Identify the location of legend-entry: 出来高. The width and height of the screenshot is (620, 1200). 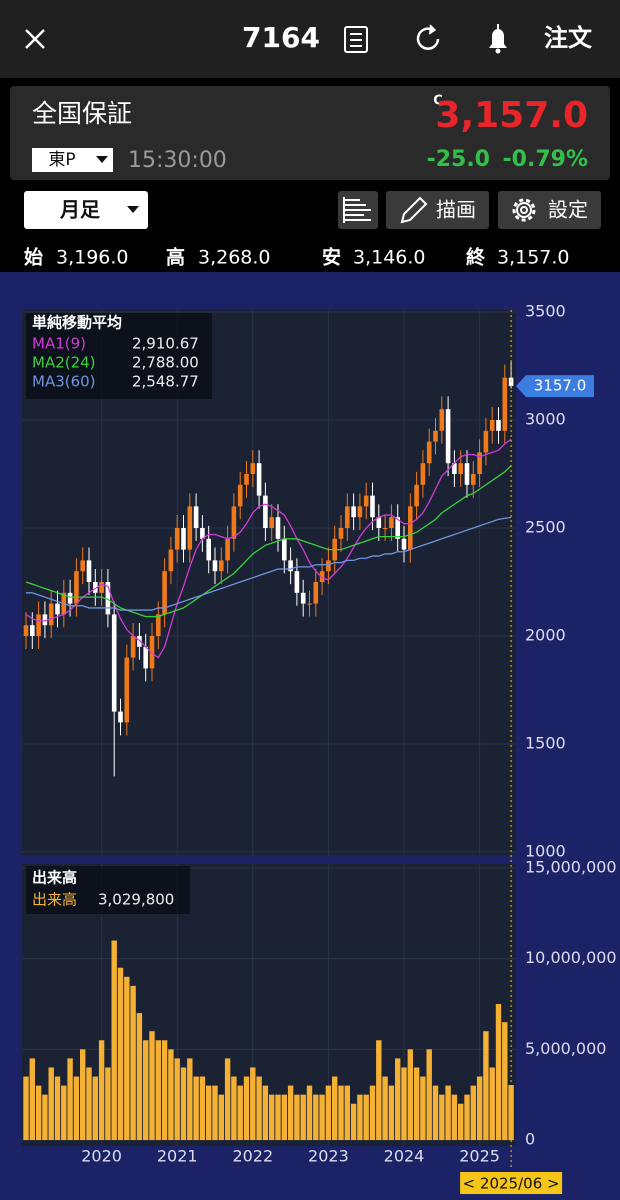
(54, 900).